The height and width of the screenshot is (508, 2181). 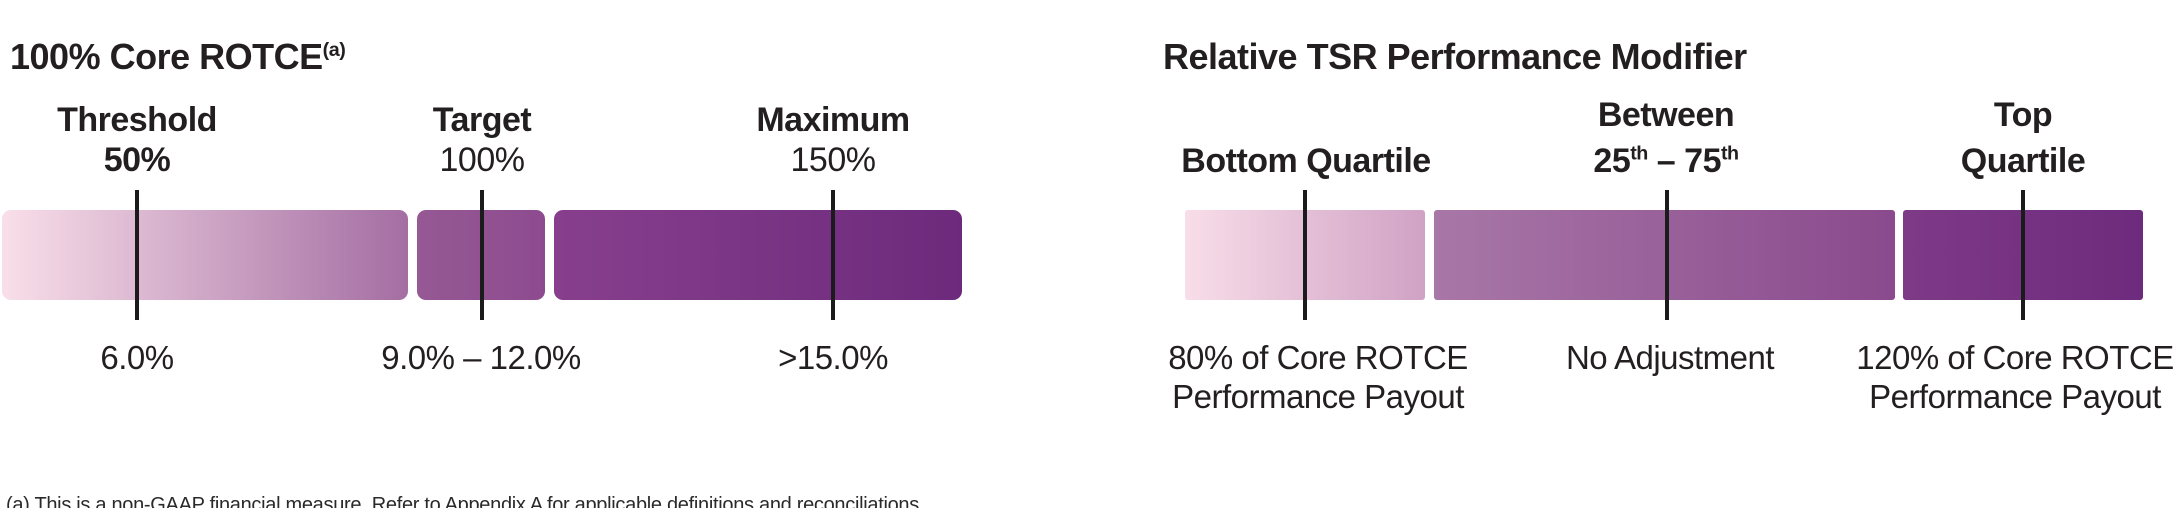 What do you see at coordinates (1666, 161) in the screenshot?
I see `middle-quartile-label-line2: 25th – 75th` at bounding box center [1666, 161].